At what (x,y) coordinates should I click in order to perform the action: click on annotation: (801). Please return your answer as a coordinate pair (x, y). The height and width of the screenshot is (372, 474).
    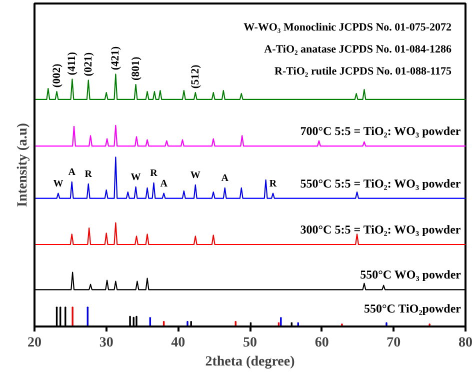
    Looking at the image, I should click on (136, 68).